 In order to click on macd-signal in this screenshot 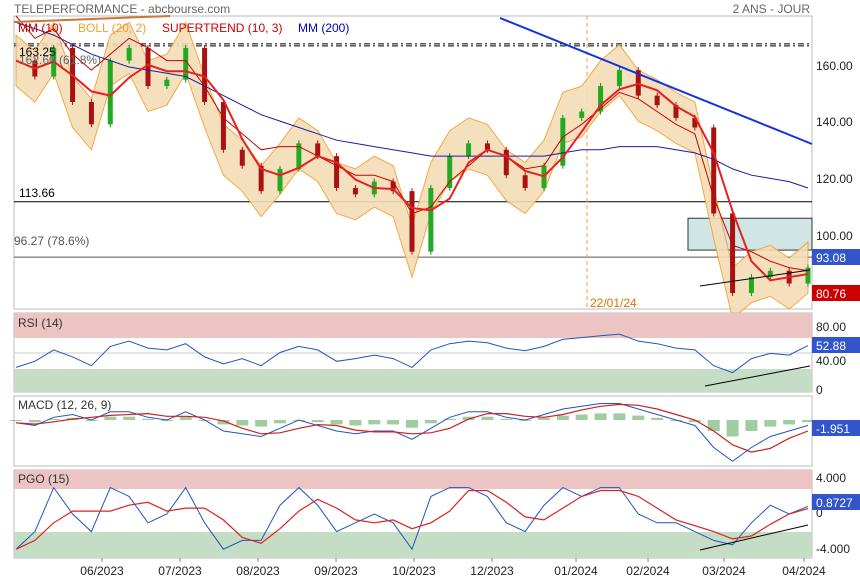, I will do `click(412, 428)`.